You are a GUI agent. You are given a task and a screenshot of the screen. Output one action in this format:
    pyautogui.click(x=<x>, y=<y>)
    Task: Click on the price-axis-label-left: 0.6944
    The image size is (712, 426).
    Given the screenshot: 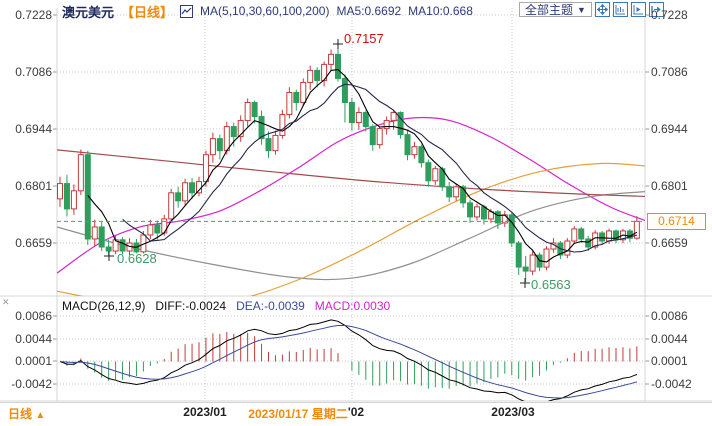 What is the action you would take?
    pyautogui.click(x=33, y=129)
    